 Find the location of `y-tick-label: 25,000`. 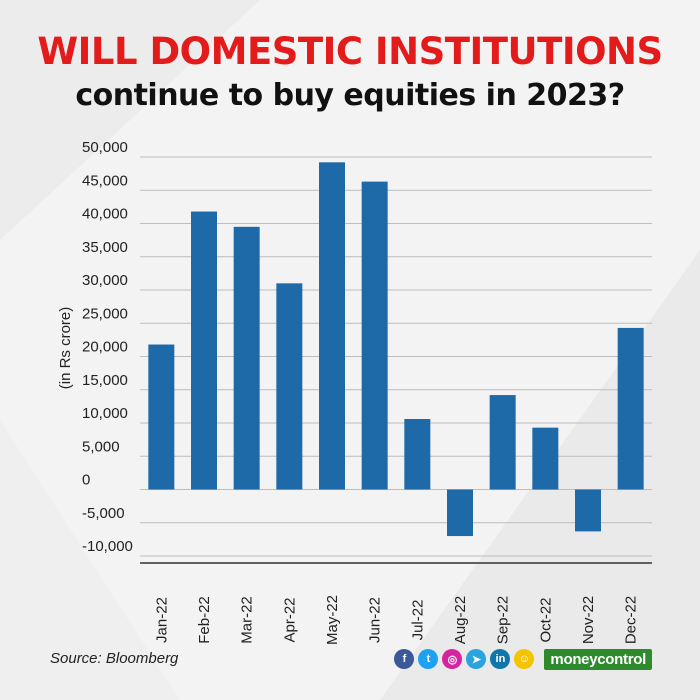

y-tick-label: 25,000 is located at coordinates (105, 313).